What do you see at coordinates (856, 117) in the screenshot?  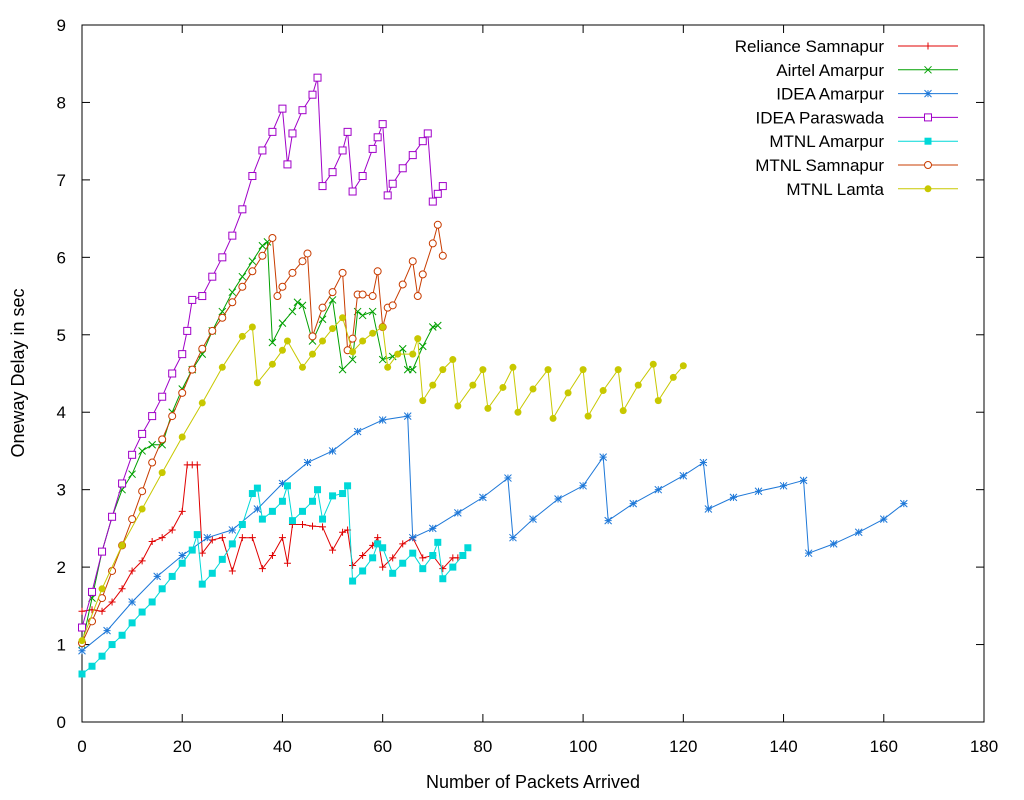 I see `legend-entry: IDEA Paraswada` at bounding box center [856, 117].